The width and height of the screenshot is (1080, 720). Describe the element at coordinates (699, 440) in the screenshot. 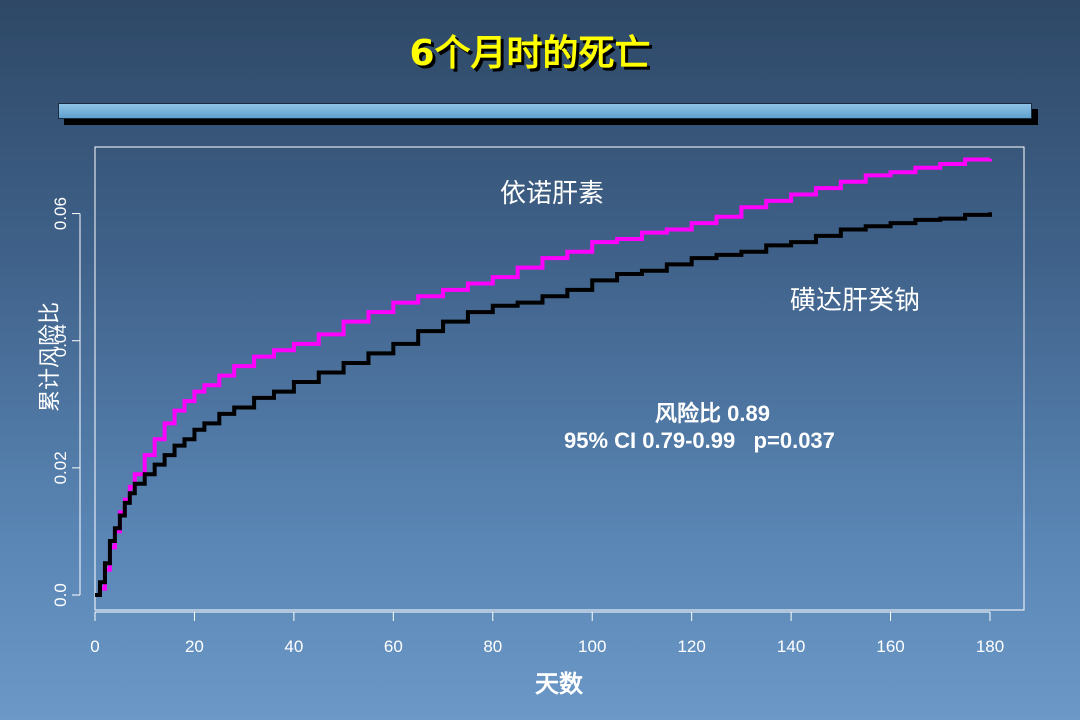

I see `ci-p-value-text: 95% CI 0.79-0.99 p=0.037` at that location.